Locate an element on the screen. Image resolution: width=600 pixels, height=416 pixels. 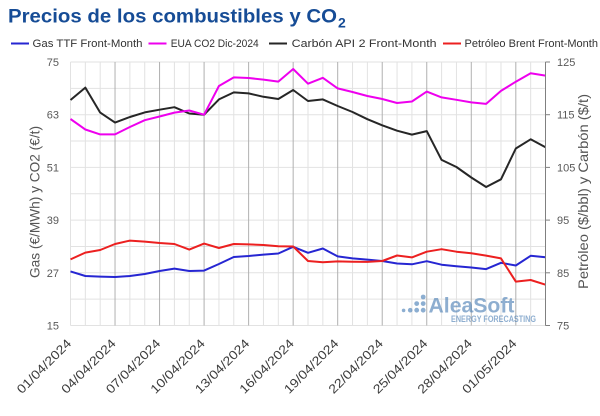
svg-text: 39 is located at coordinates (53, 221).